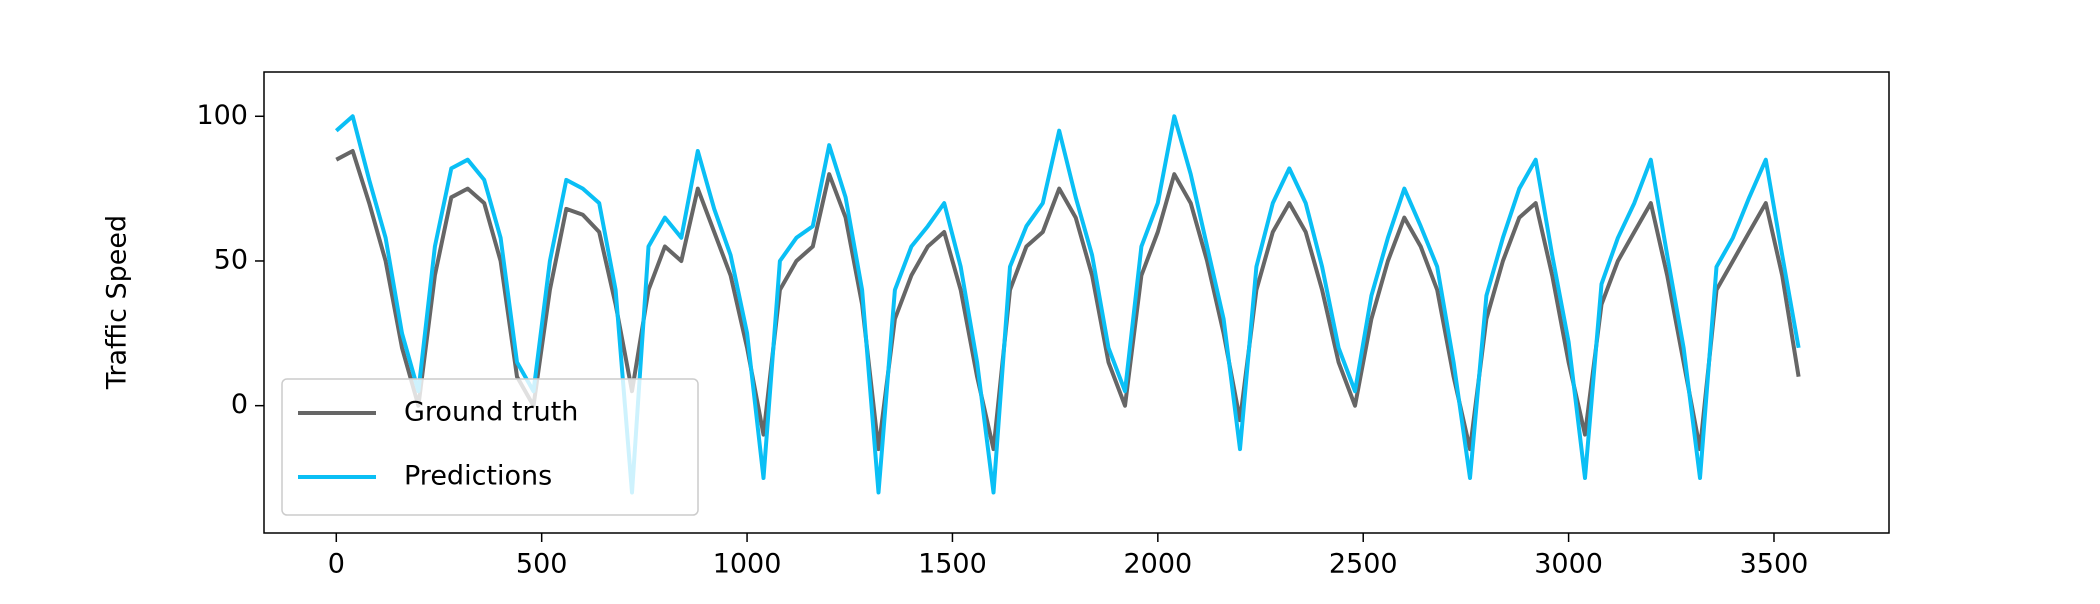 This screenshot has width=2100, height=604. I want to click on y-tick-label: 0, so click(239, 404).